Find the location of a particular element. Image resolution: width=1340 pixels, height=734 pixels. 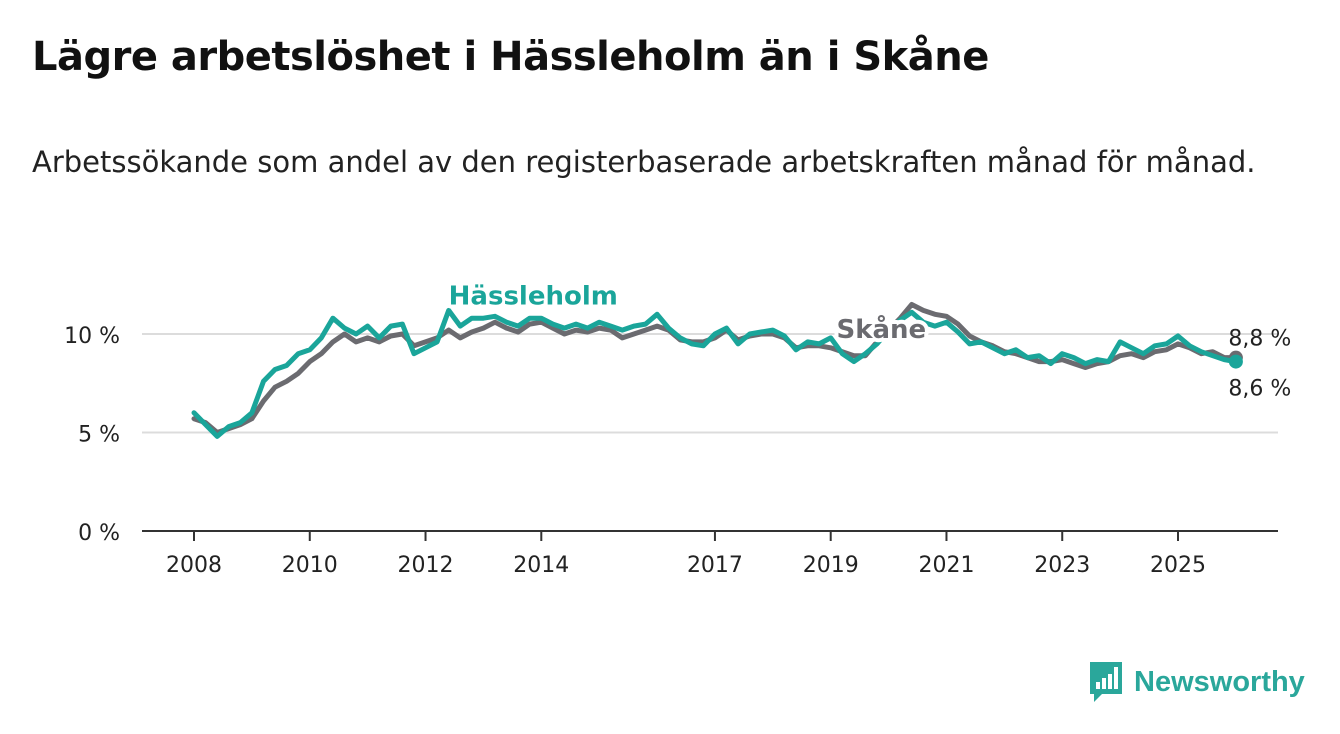

x-tick-label: 2008 is located at coordinates (194, 565).